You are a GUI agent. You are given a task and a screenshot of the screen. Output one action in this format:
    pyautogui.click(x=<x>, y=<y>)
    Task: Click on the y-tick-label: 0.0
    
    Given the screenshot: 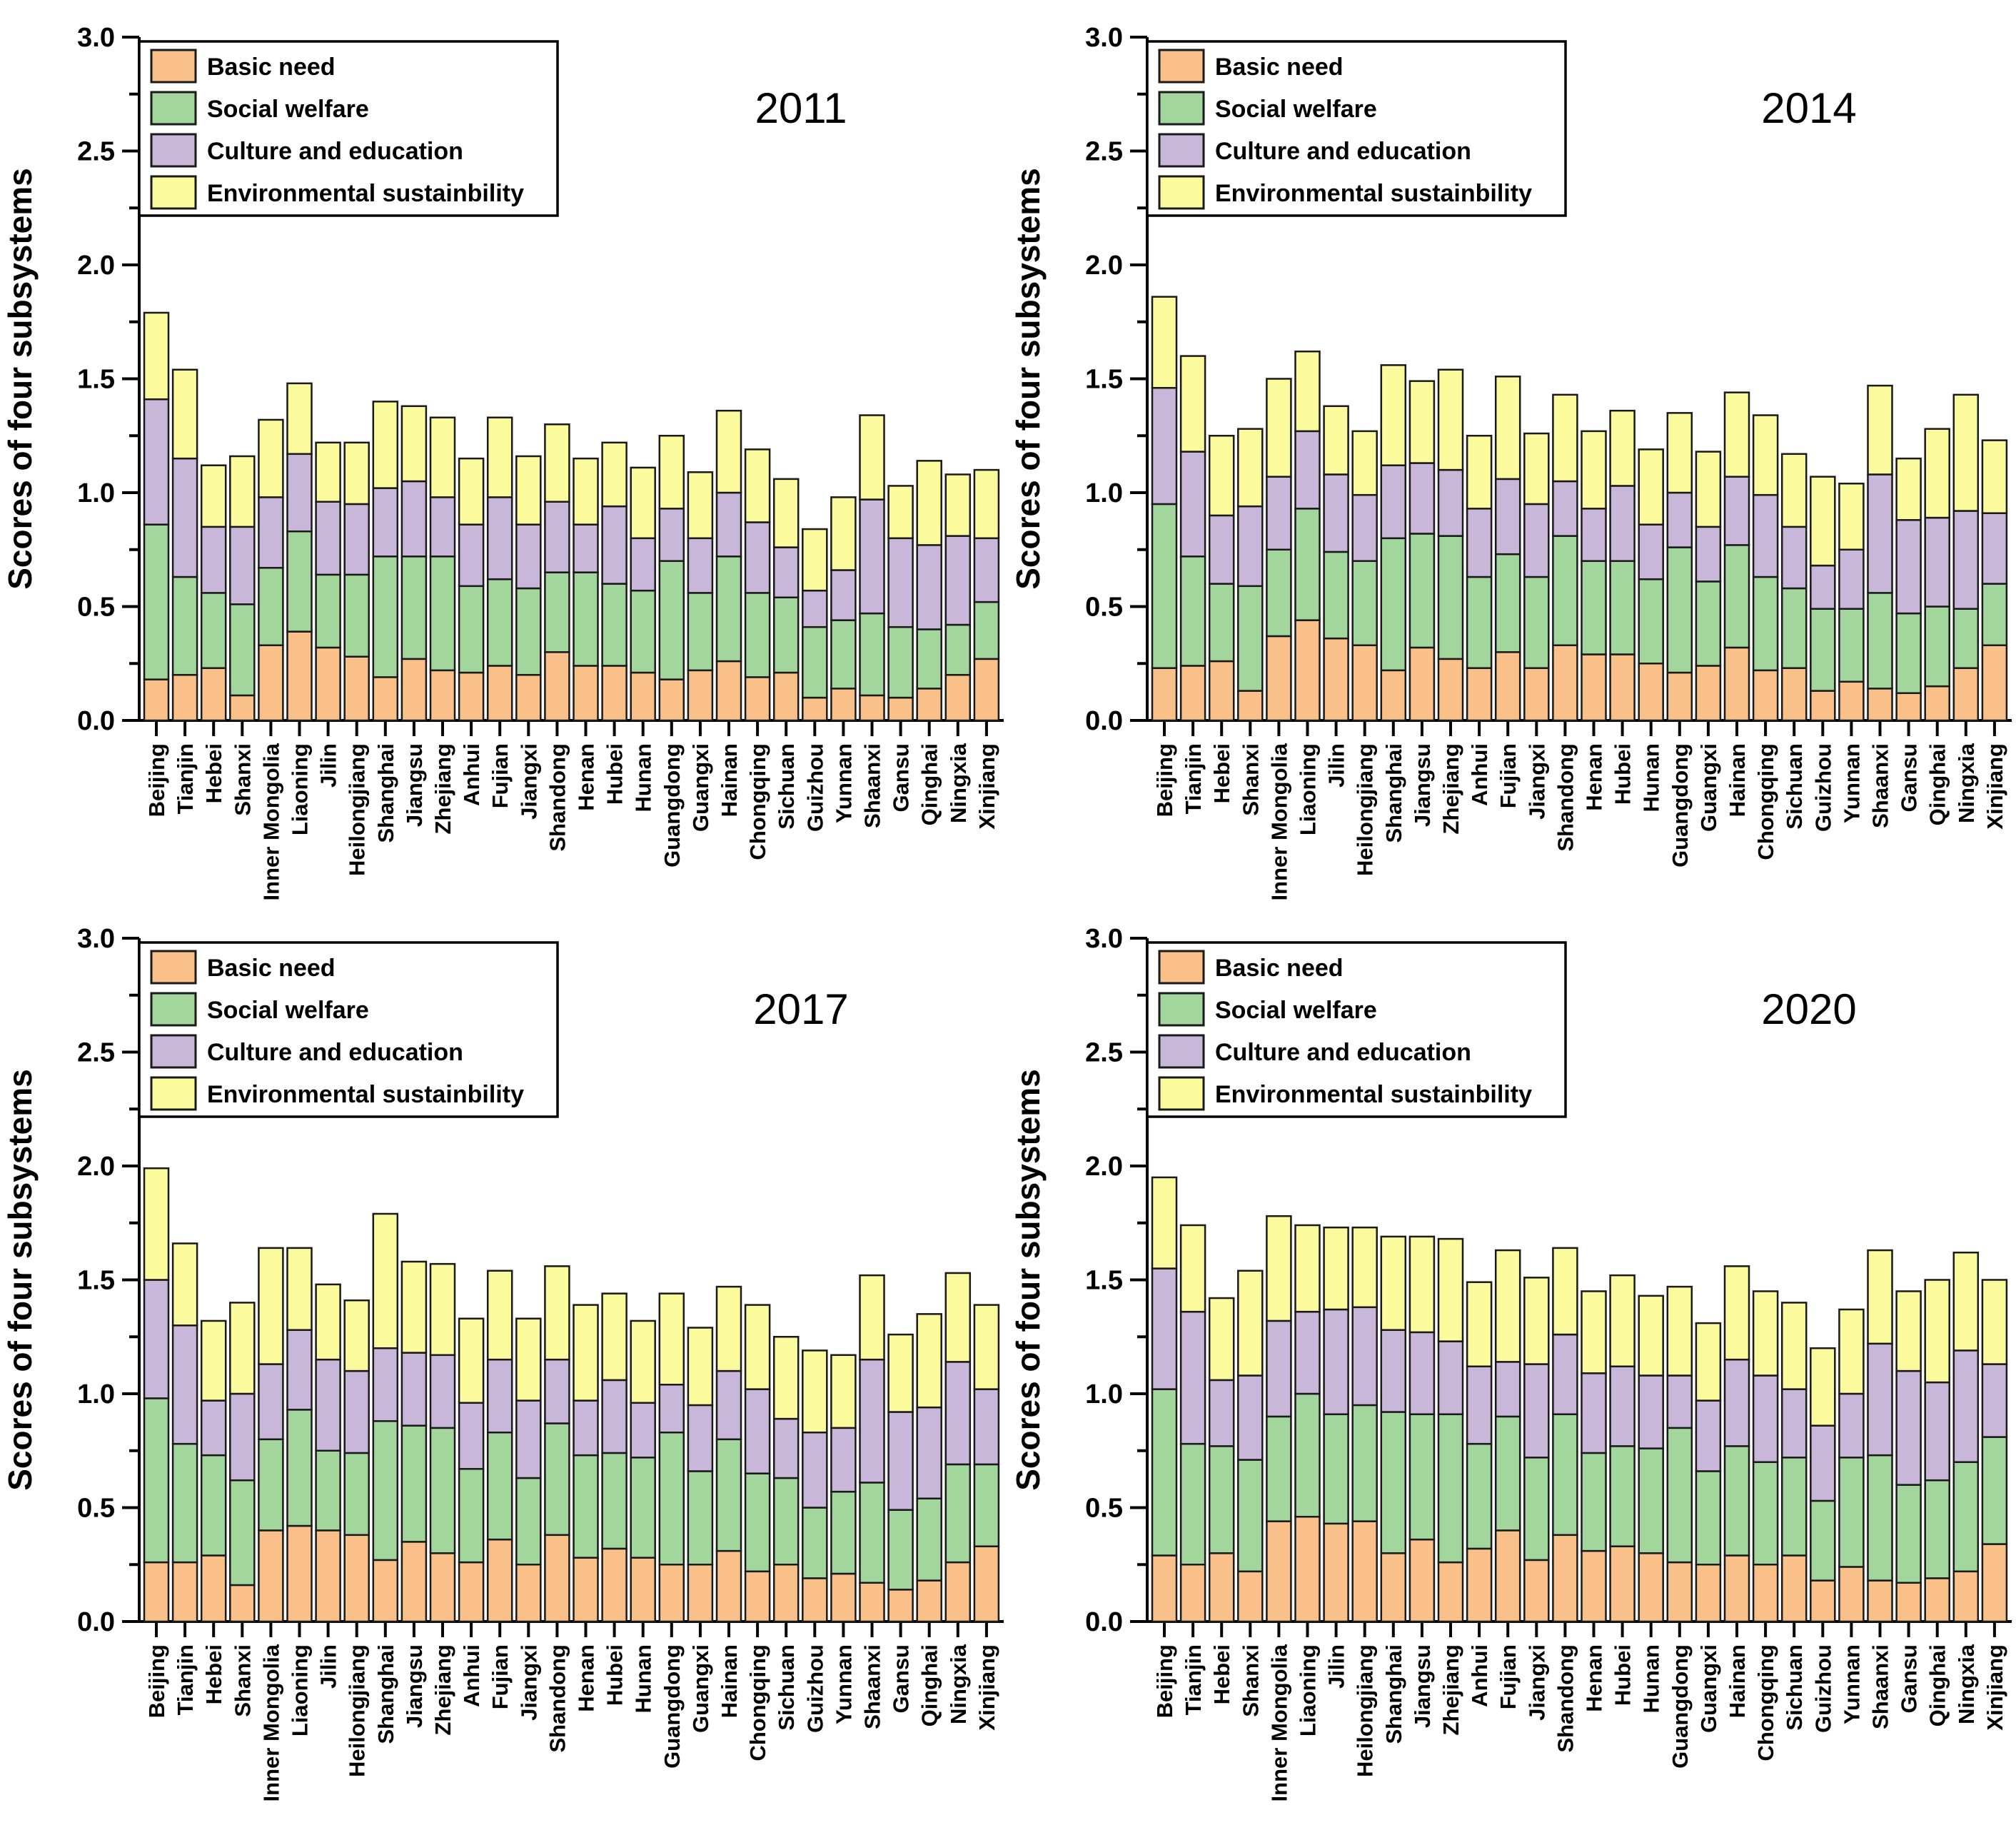 What is the action you would take?
    pyautogui.click(x=1104, y=1622)
    